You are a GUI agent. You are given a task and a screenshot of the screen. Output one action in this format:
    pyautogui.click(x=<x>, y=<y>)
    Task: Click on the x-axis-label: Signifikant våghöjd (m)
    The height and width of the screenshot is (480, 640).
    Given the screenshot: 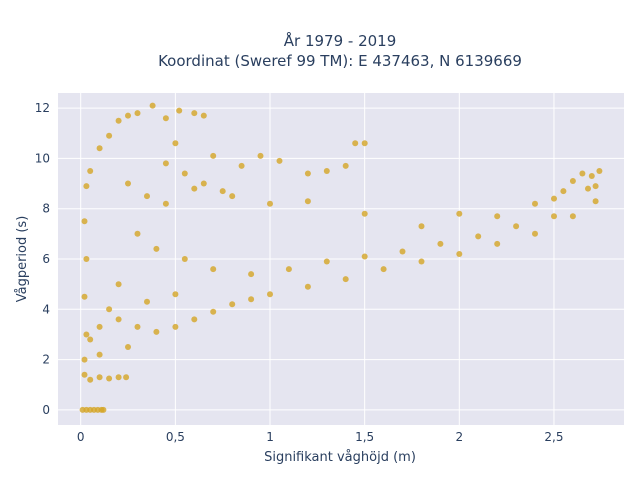 What is the action you would take?
    pyautogui.click(x=340, y=457)
    